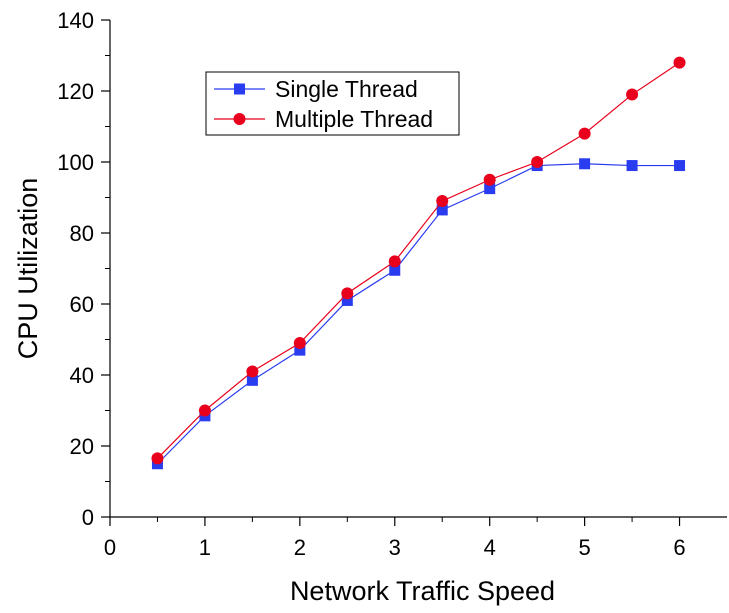 The image size is (729, 613). What do you see at coordinates (75, 162) in the screenshot?
I see `y-tick-label: 100` at bounding box center [75, 162].